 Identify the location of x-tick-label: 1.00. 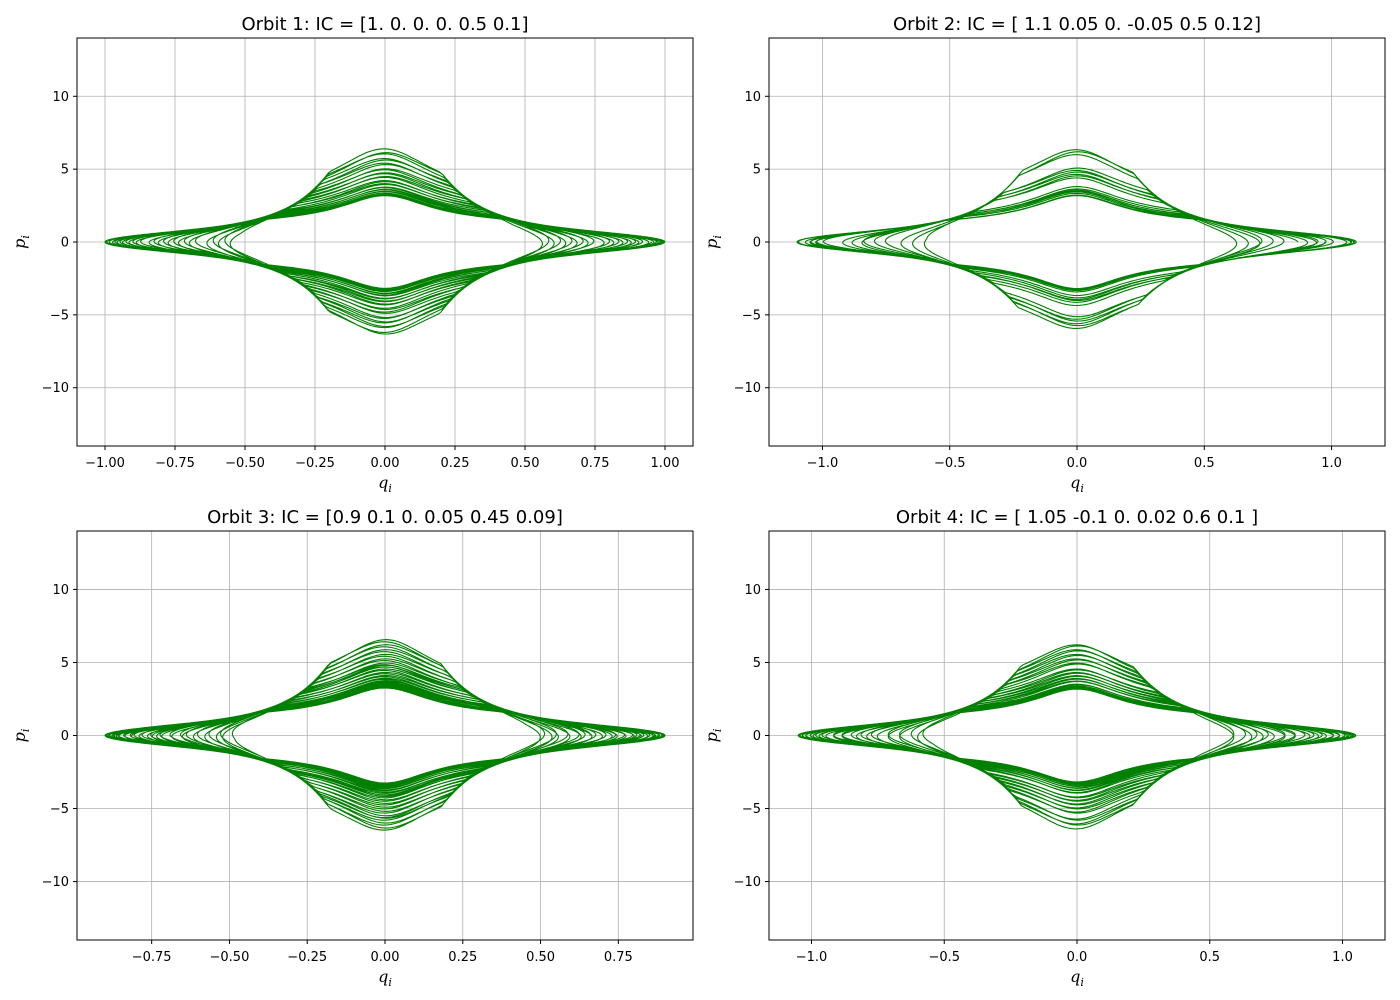
(665, 463).